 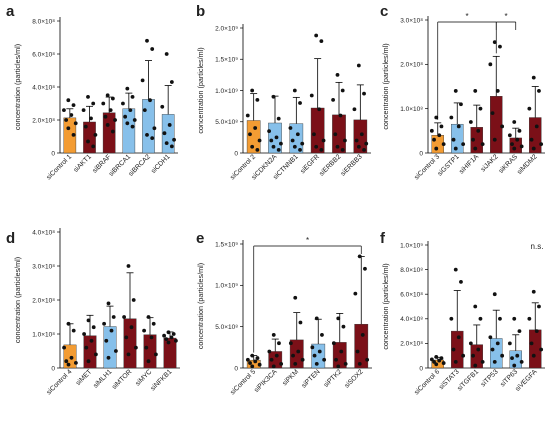 What do you see at coordinates (411, 295) in the screenshot?
I see `y-tick-label: 6.0×10⁸` at bounding box center [411, 295].